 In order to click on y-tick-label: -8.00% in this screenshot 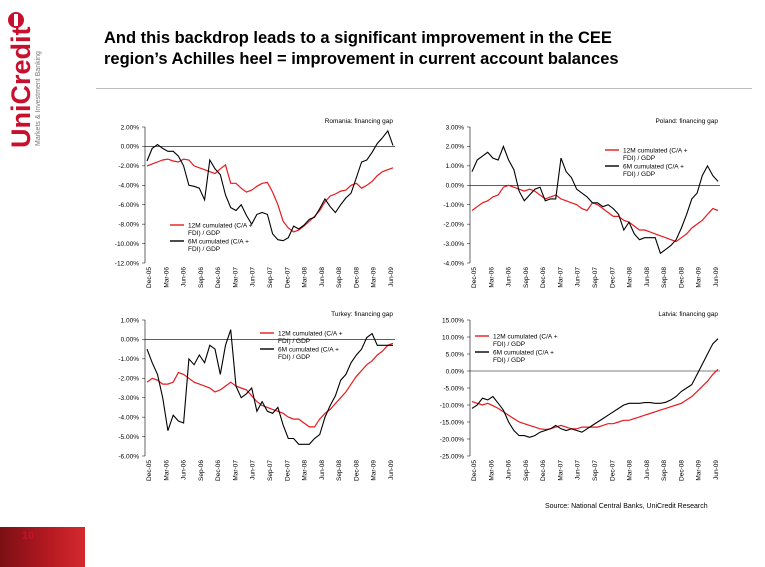, I will do `click(128, 224)`.